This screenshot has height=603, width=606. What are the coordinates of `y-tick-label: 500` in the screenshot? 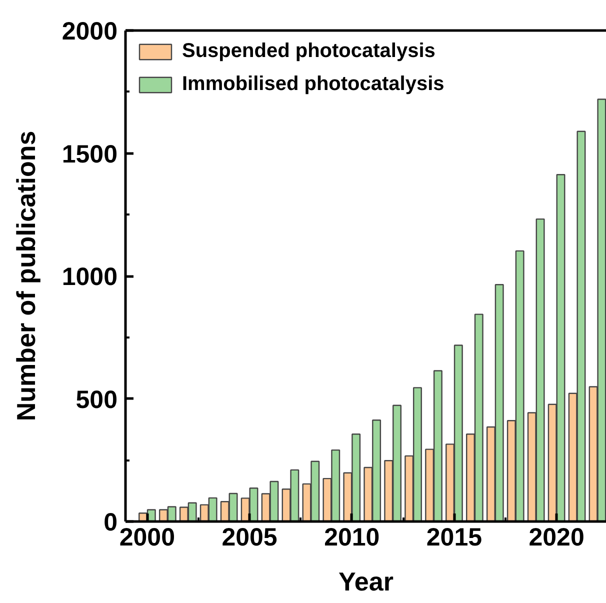 It's located at (97, 400).